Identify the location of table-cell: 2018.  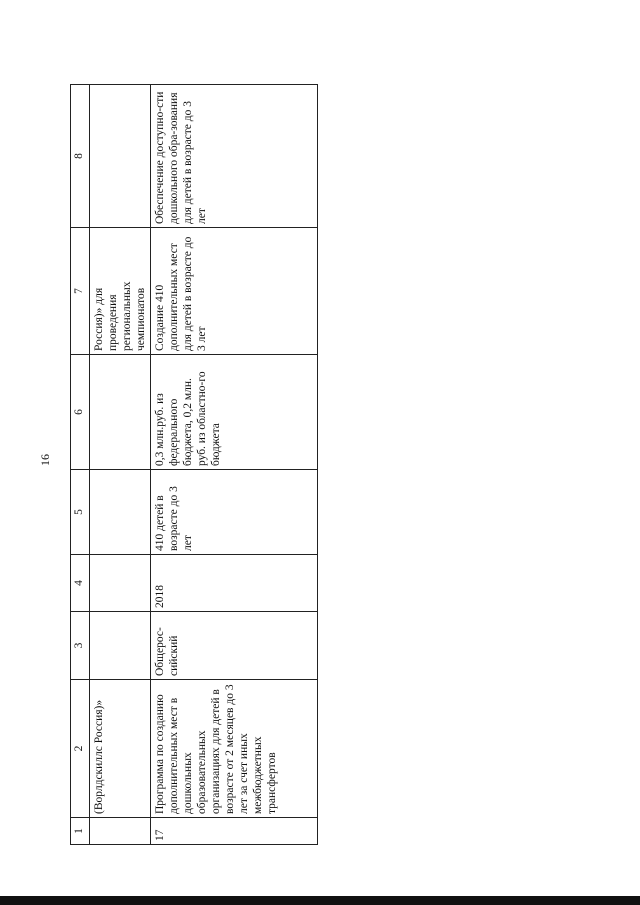
(234, 583).